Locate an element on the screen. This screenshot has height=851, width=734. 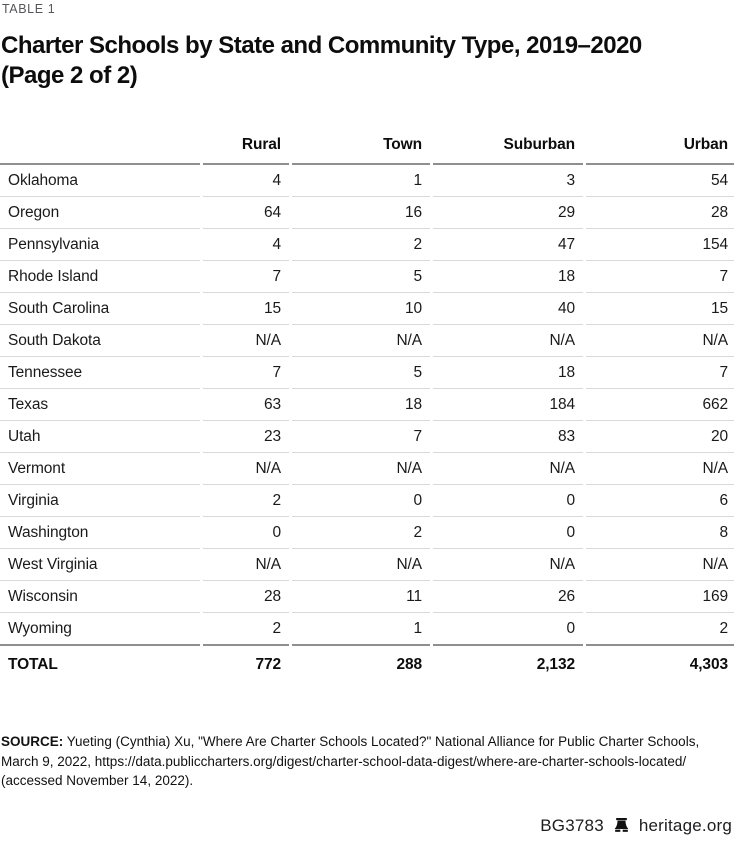
document-id: BG3783 is located at coordinates (572, 825).